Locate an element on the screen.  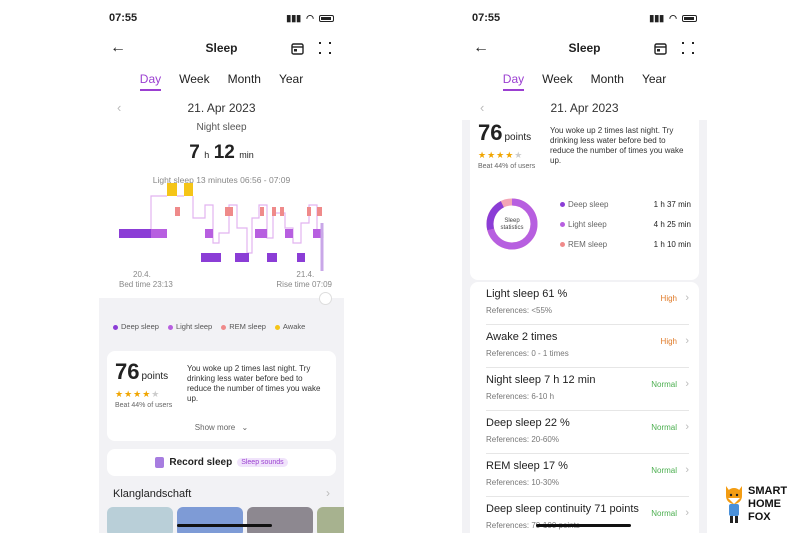
awake-segment is located at coordinates (188, 189).